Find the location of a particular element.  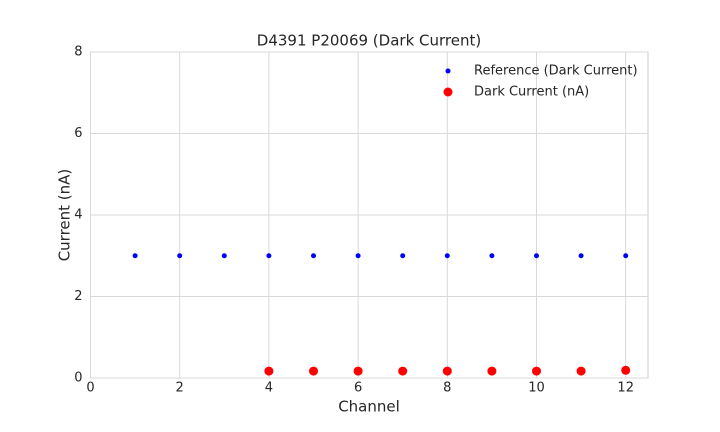

y-tick-label: 6 is located at coordinates (78, 133).